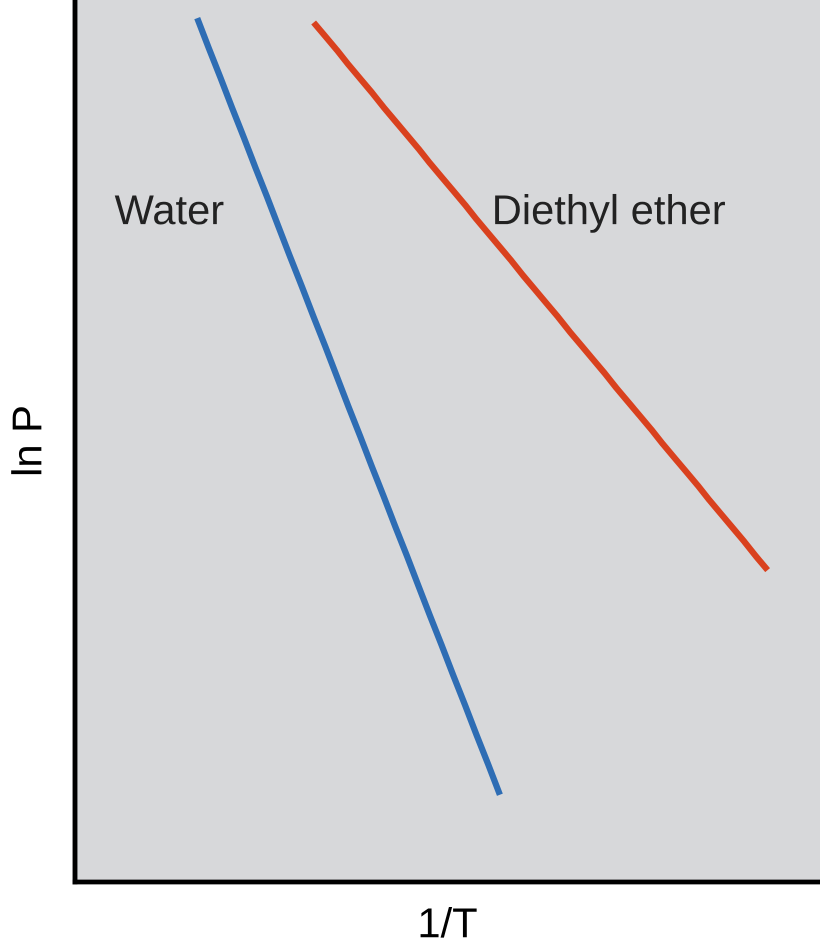 The width and height of the screenshot is (820, 951). Describe the element at coordinates (610, 213) in the screenshot. I see `series-label: Diethyl ether` at that location.